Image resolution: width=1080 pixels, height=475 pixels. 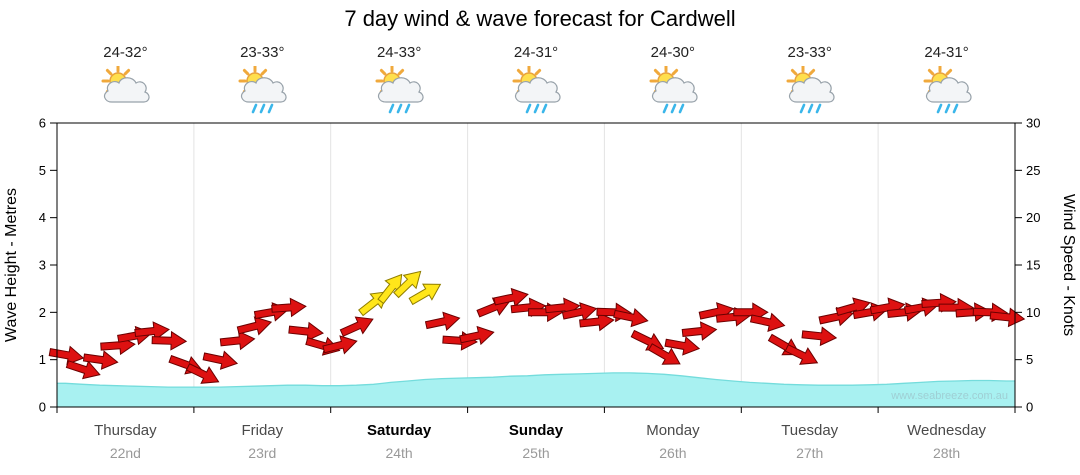 What do you see at coordinates (535, 453) in the screenshot?
I see `day-date-label: 25th` at bounding box center [535, 453].